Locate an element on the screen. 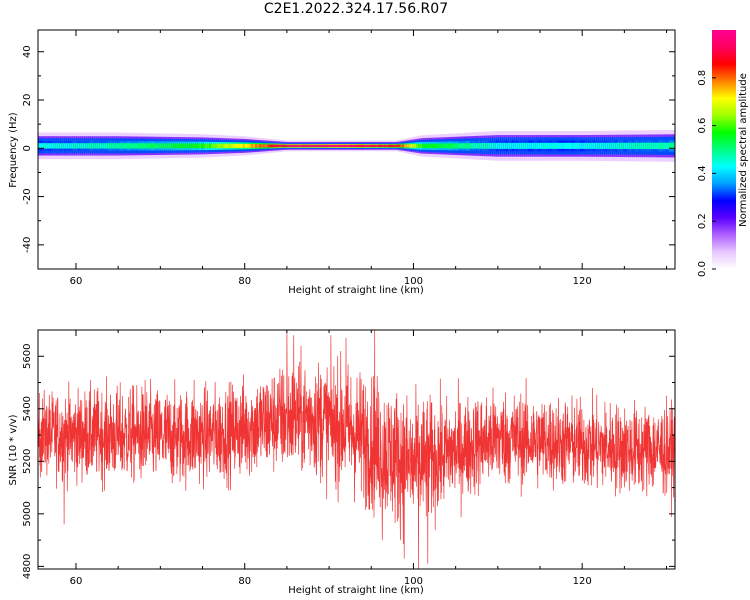 This screenshot has width=750, height=600. snr-xlabel: Height of straight line (km) is located at coordinates (356, 590).